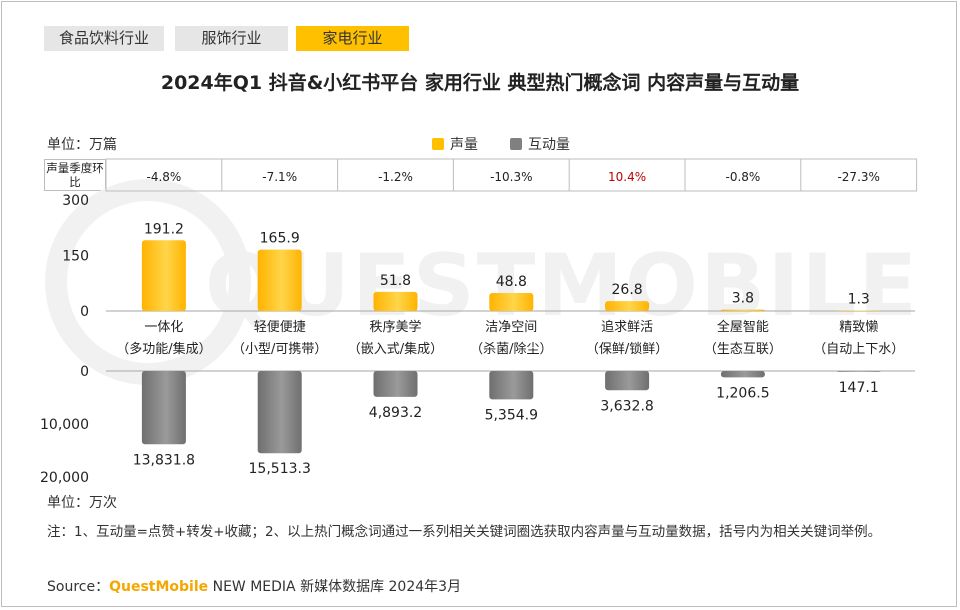 The height and width of the screenshot is (610, 960). Describe the element at coordinates (859, 388) in the screenshot. I see `interaction-data-label: 147.1` at that location.